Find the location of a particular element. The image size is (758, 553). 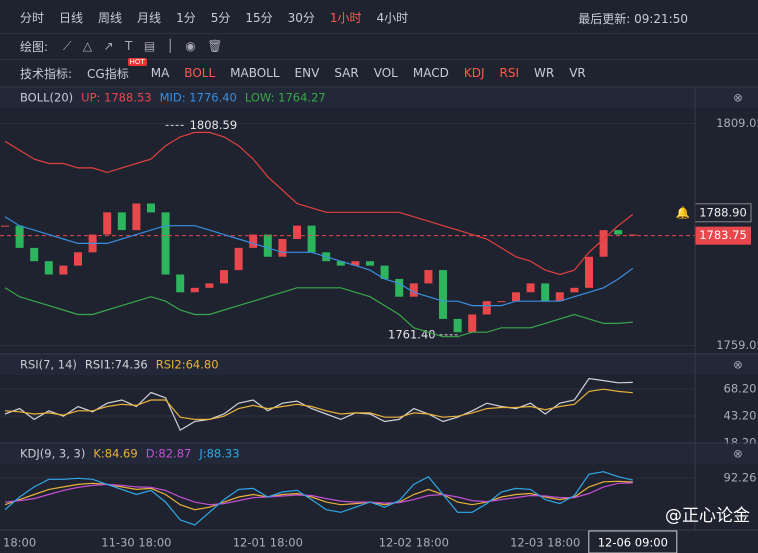

hot-badge: HOT is located at coordinates (137, 61).